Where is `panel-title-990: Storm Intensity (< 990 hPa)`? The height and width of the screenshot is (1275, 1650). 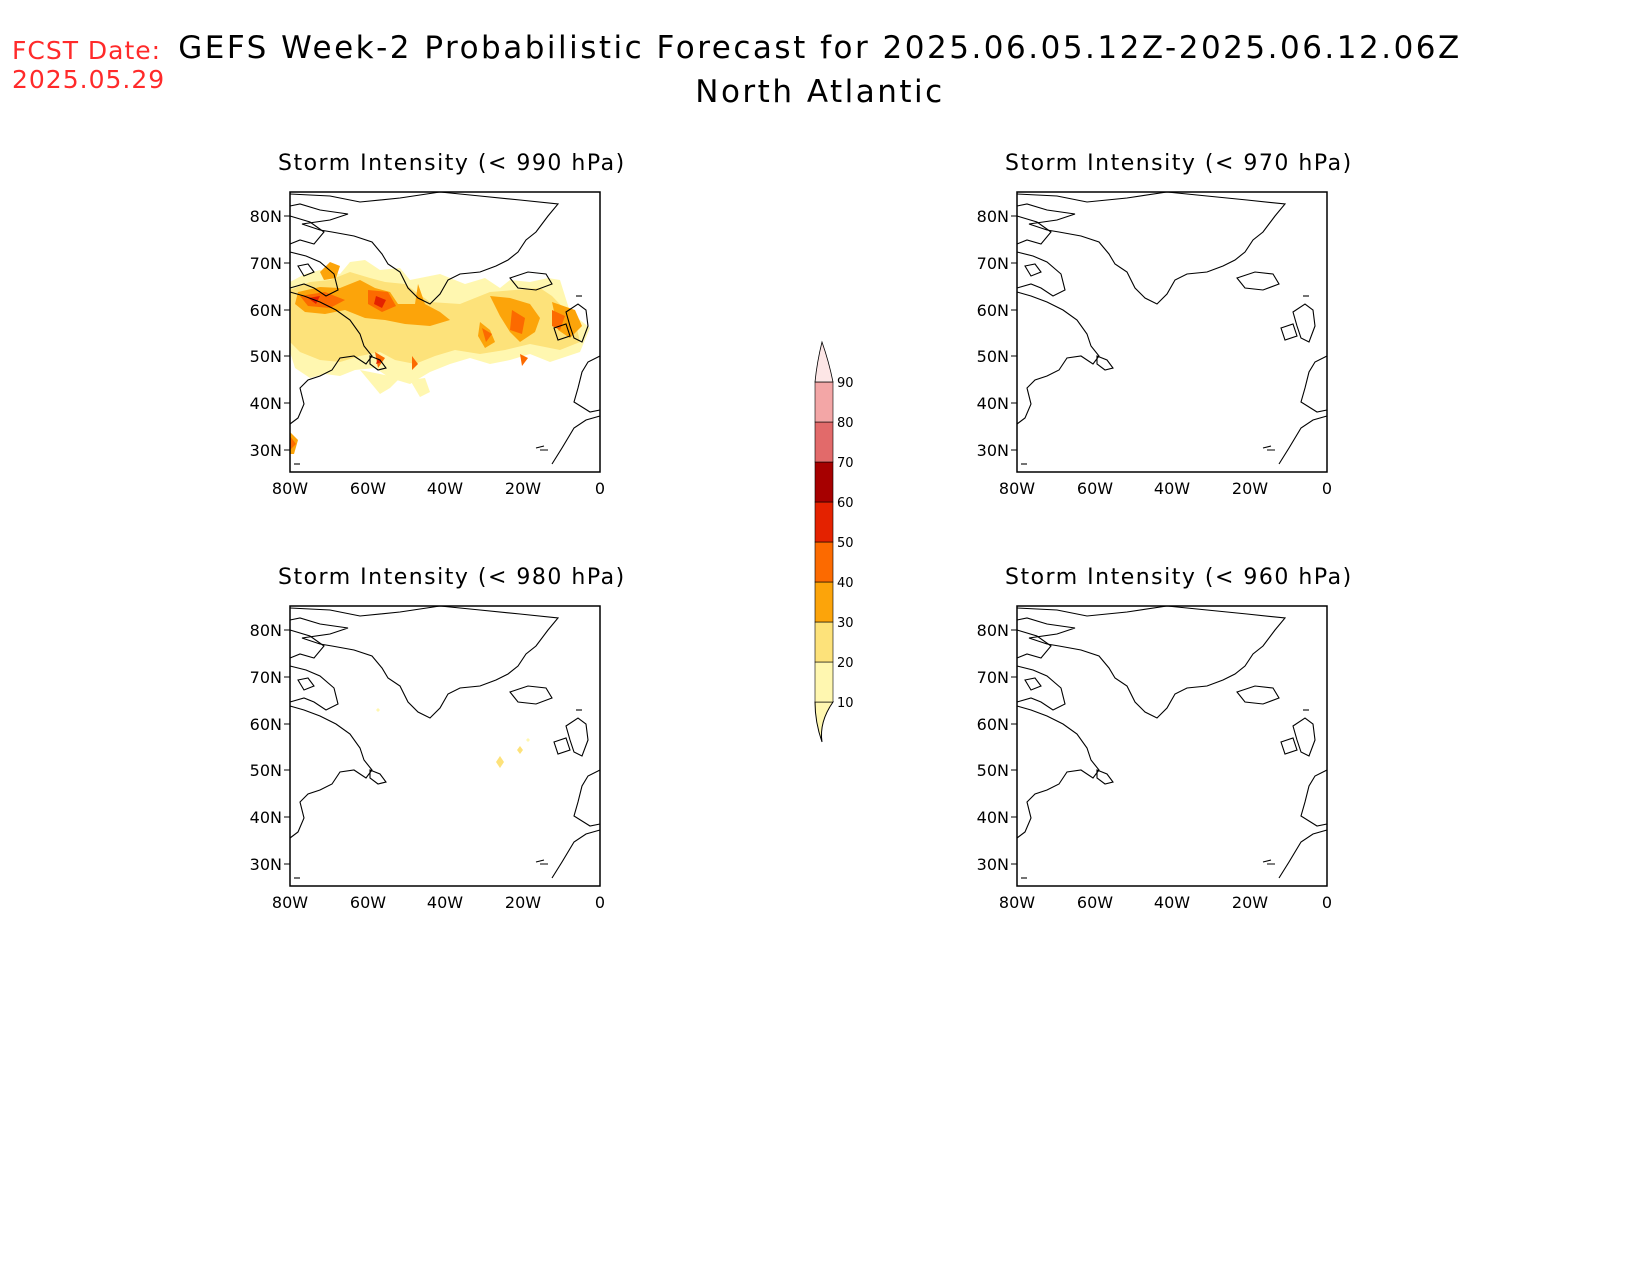
panel-title-990: Storm Intensity (< 990 hPa) is located at coordinates (452, 163).